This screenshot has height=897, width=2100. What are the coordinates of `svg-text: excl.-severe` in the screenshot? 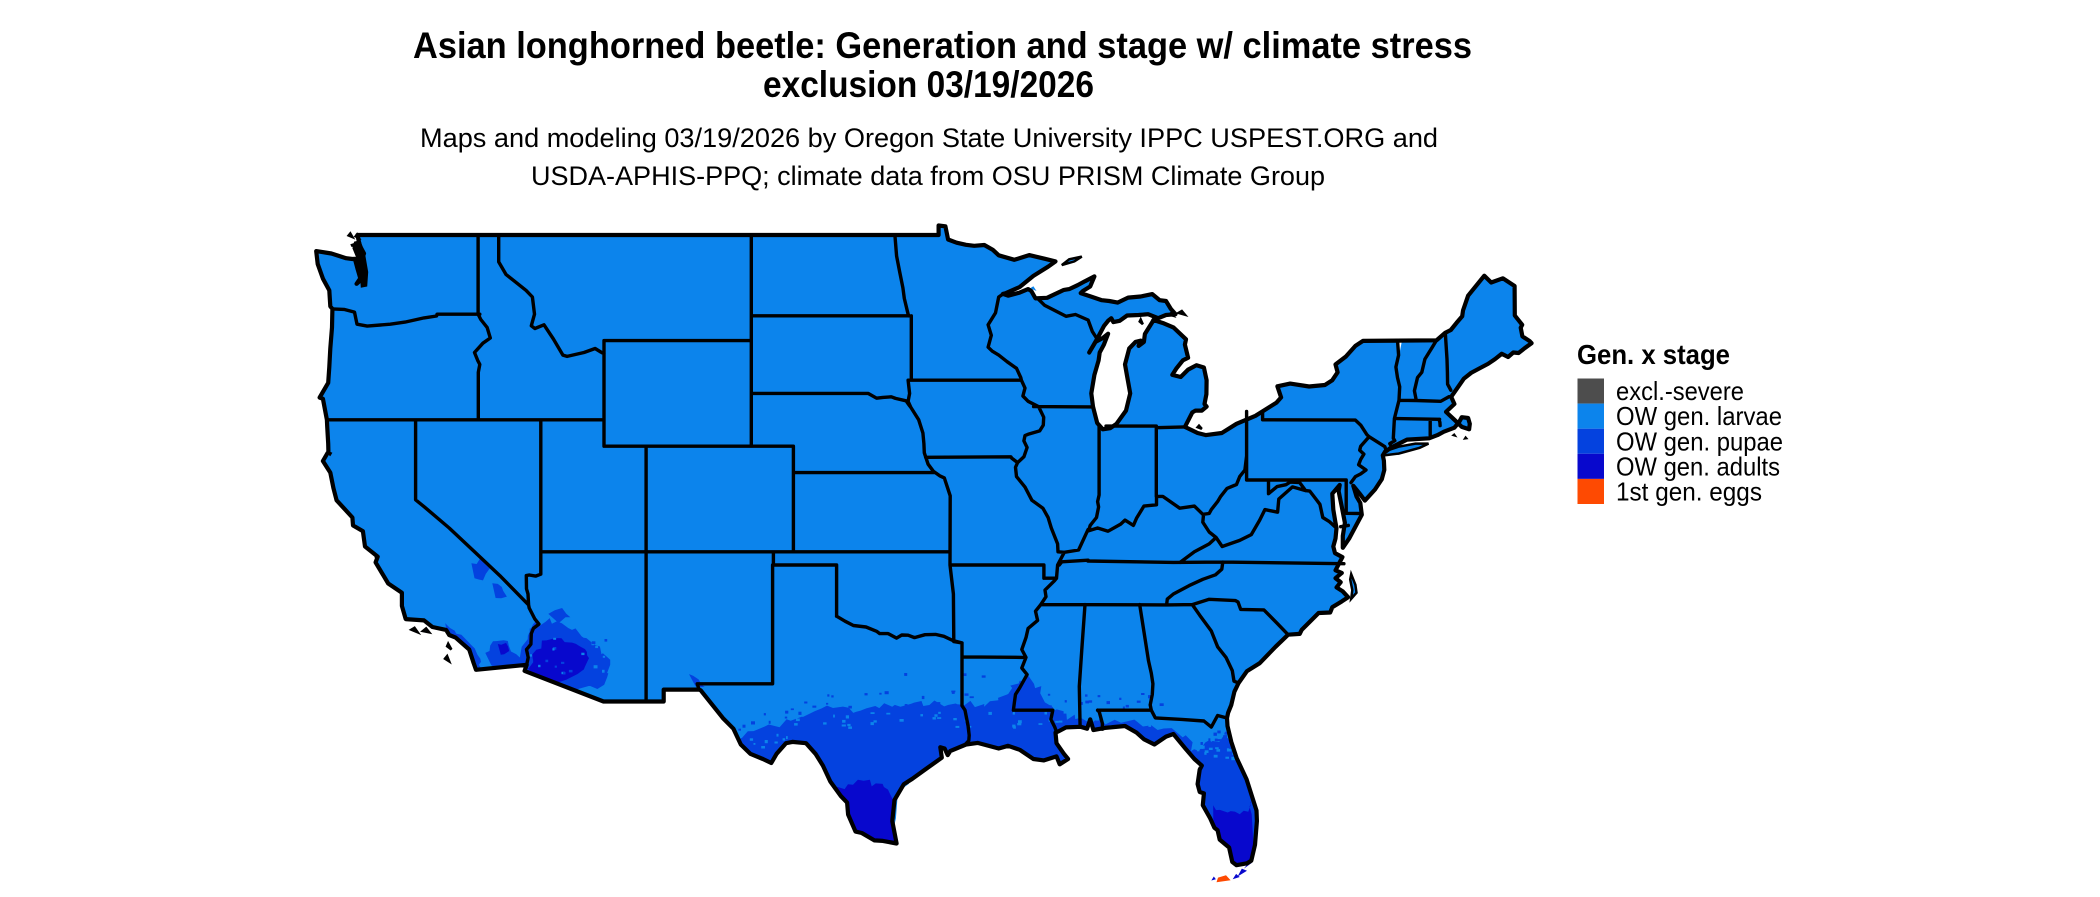 It's located at (1680, 391).